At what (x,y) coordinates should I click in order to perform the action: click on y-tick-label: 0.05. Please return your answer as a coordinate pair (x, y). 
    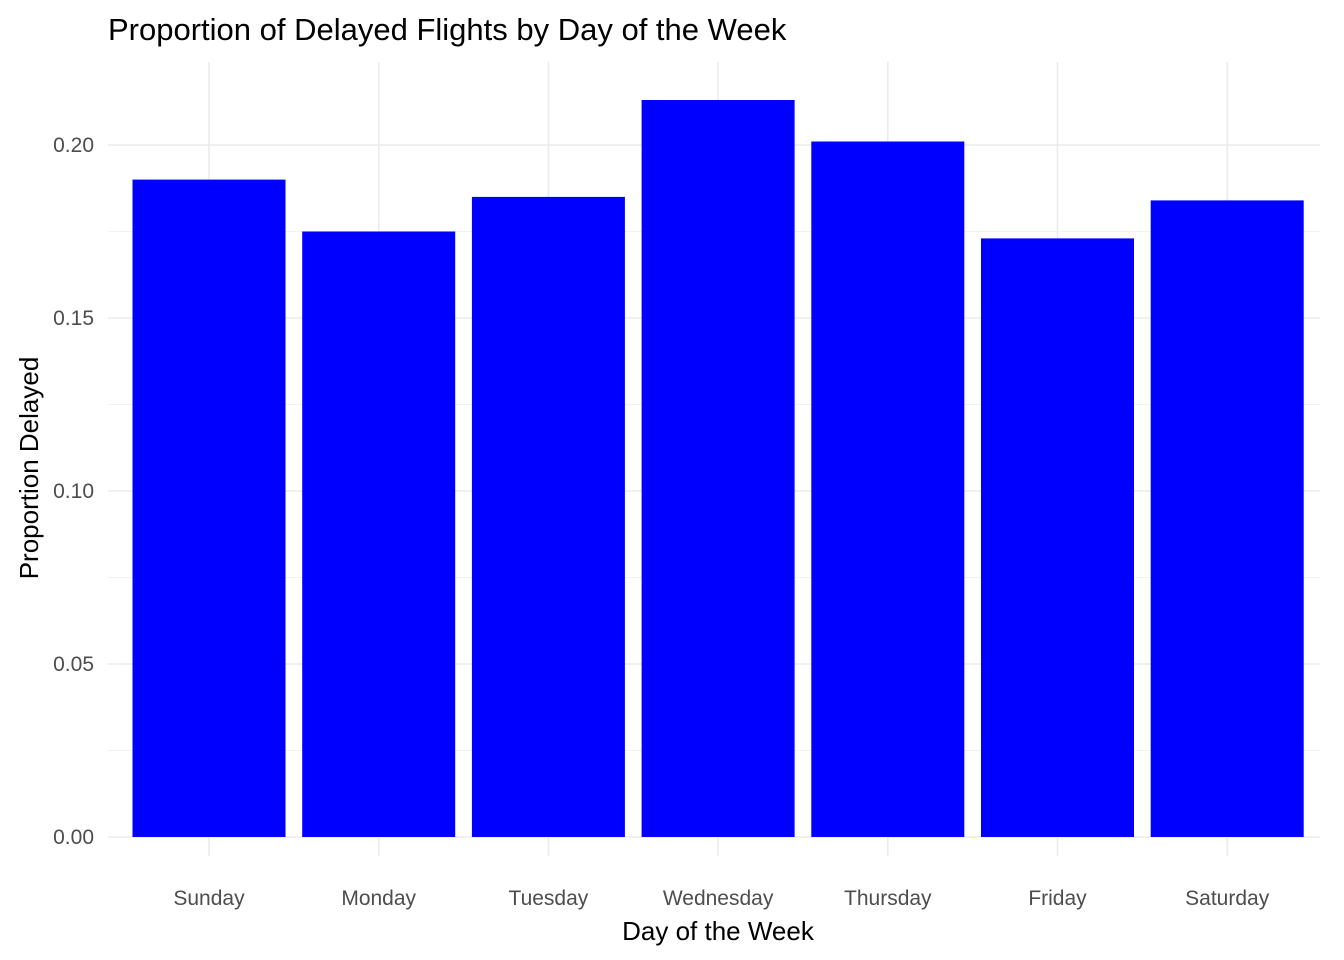
    Looking at the image, I should click on (73, 664).